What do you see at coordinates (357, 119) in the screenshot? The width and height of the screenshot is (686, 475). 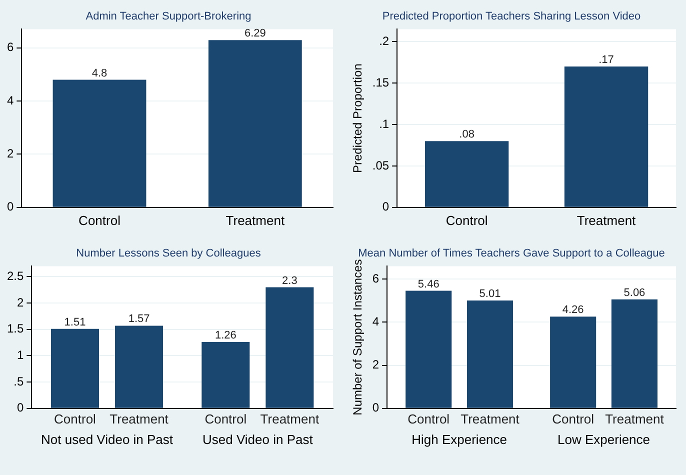 I see `y-axis-title: Predicted Proportion` at bounding box center [357, 119].